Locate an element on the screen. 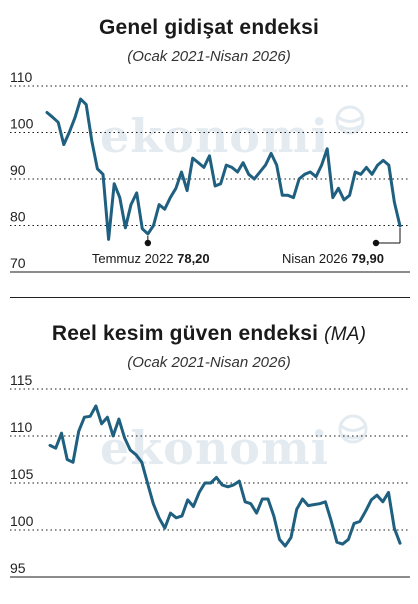  annotation-label: Temmuz 2022 78,20 is located at coordinates (151, 258).